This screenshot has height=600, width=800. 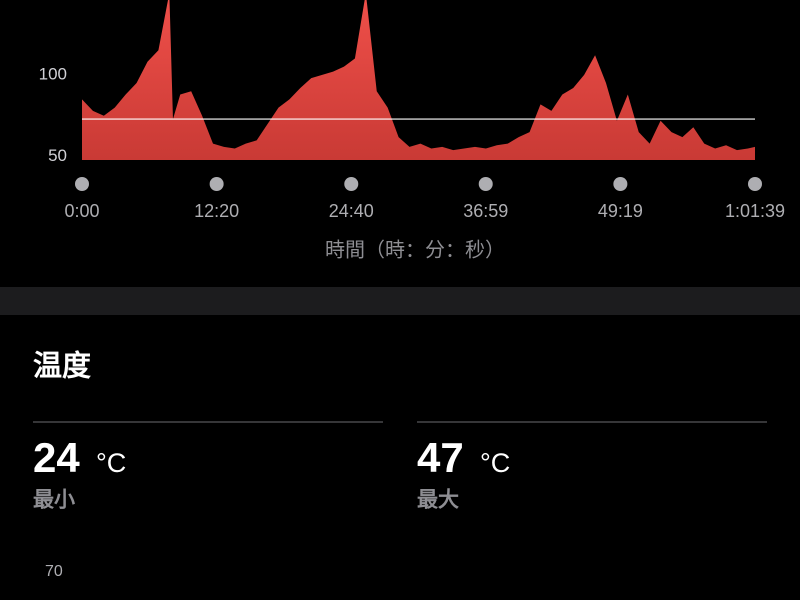 What do you see at coordinates (485, 211) in the screenshot?
I see `x-tick-label: 36:59` at bounding box center [485, 211].